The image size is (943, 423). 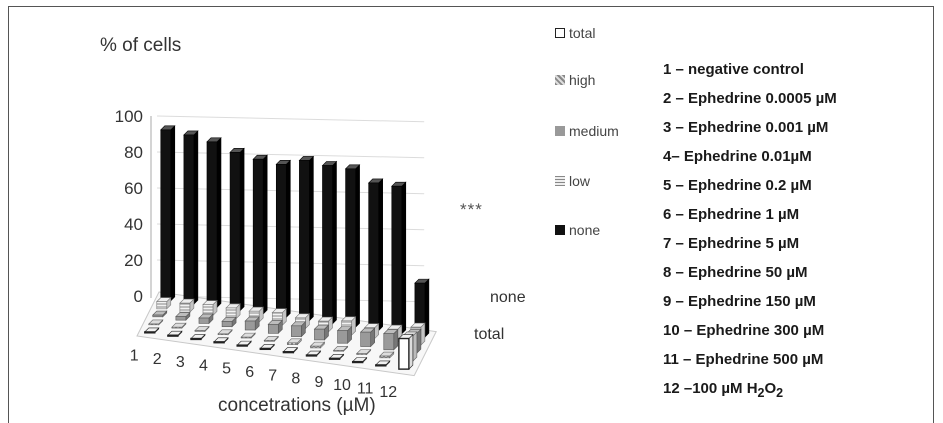 I want to click on key-item-1: 1 – negative control, so click(x=733, y=69).